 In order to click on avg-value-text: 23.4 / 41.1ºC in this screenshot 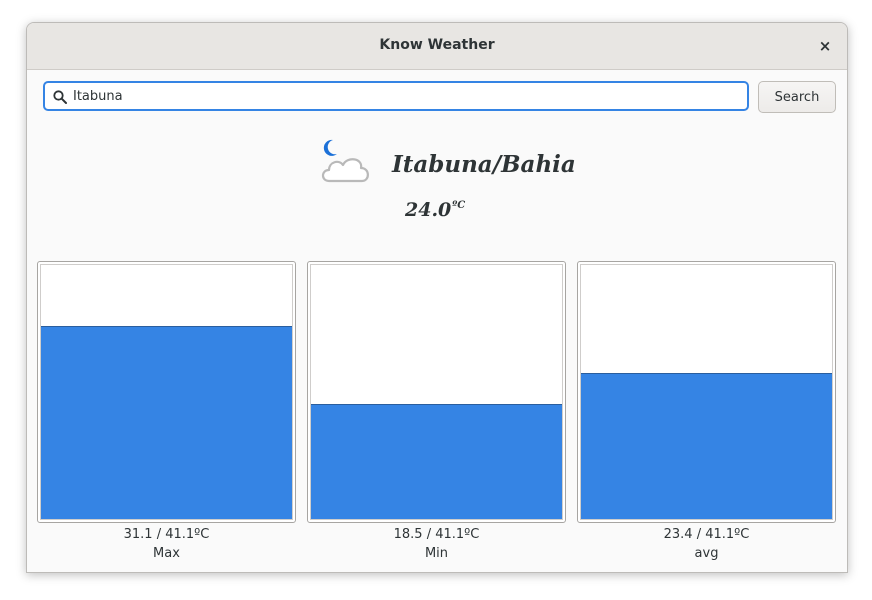, I will do `click(706, 534)`.